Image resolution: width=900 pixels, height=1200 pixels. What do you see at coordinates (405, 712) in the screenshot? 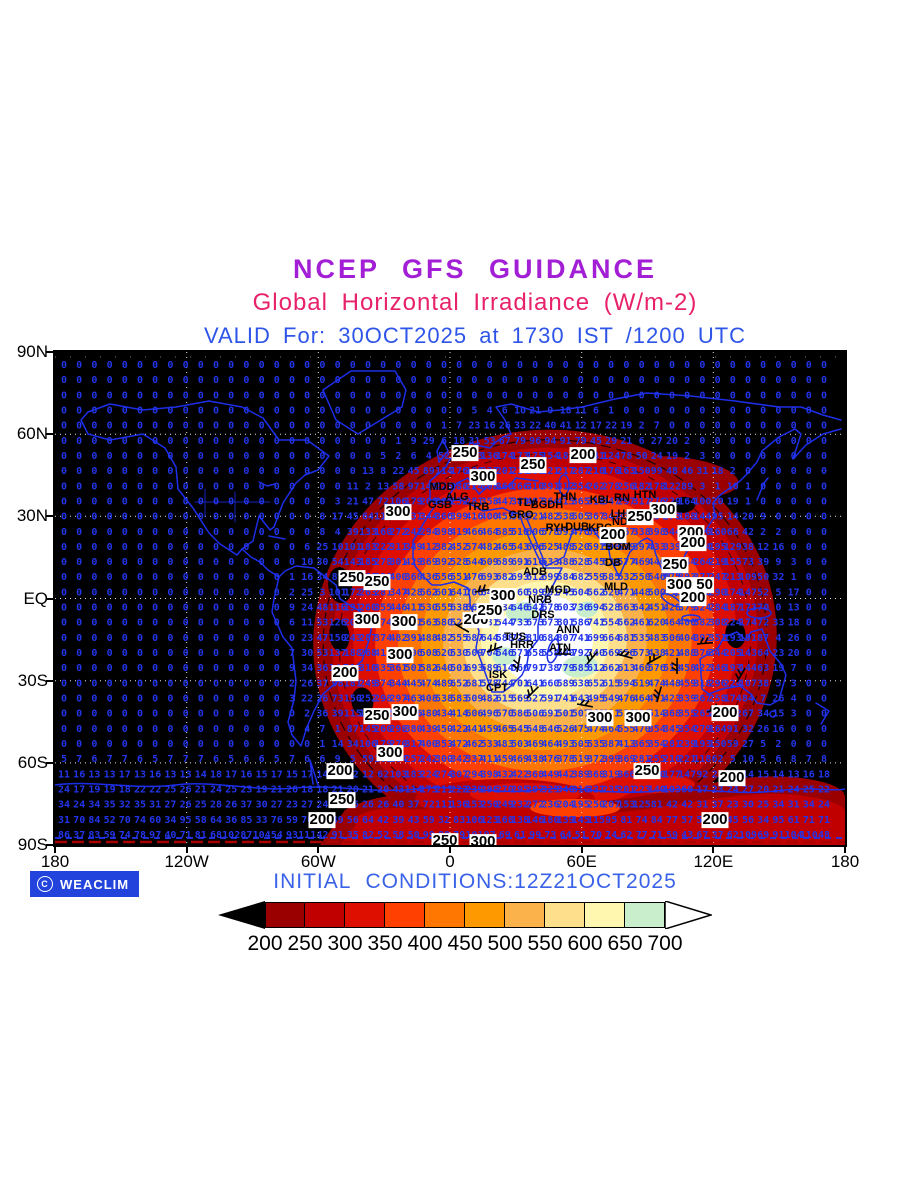
I see `contour-value-label: 300` at bounding box center [405, 712].